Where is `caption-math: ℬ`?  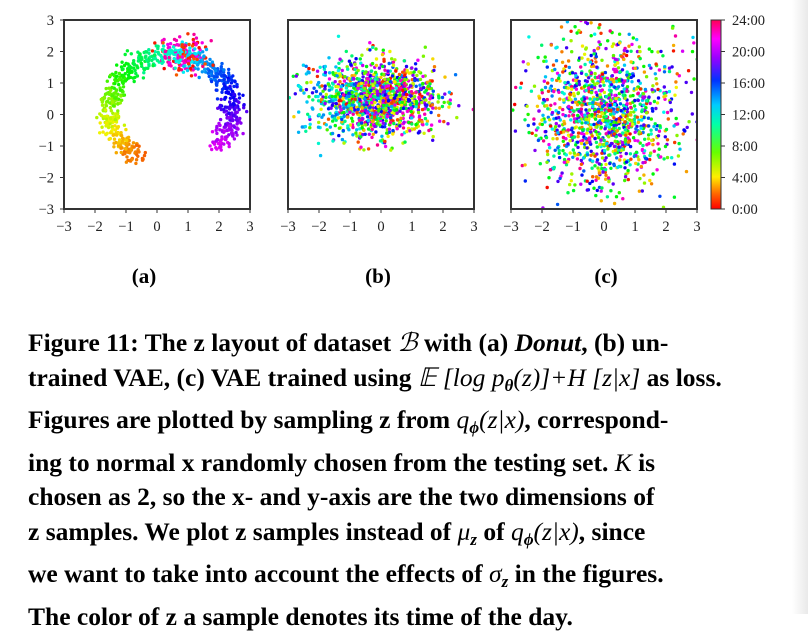
caption-math: ℬ is located at coordinates (408, 342).